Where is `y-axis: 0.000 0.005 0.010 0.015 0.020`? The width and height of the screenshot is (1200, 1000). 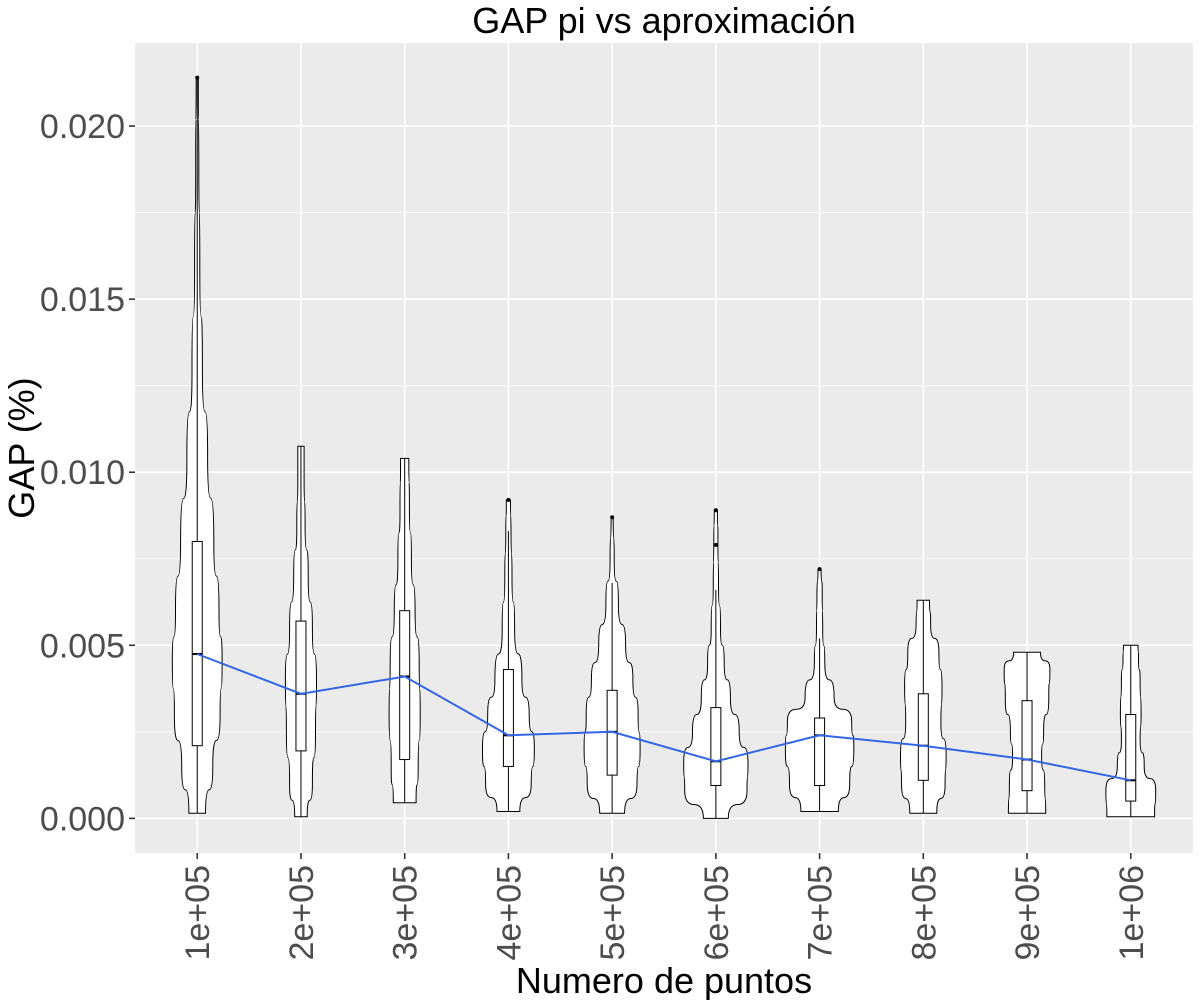 y-axis: 0.000 0.005 0.010 0.015 0.020 is located at coordinates (87, 473).